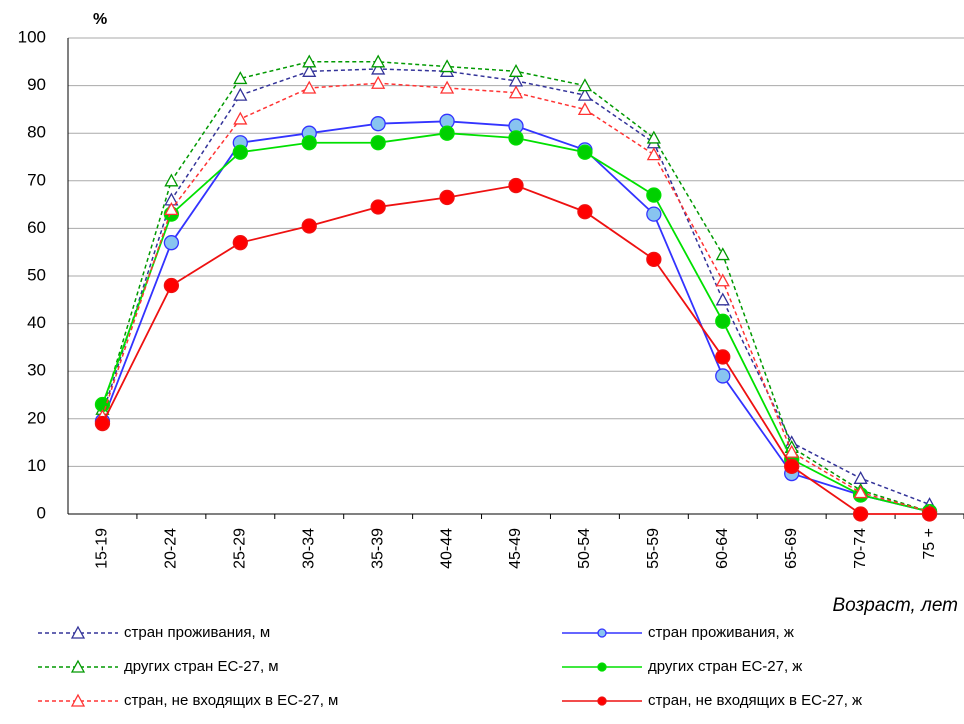 Image resolution: width=964 pixels, height=724 pixels. What do you see at coordinates (308, 548) in the screenshot?
I see `x-tick-label: 30-34` at bounding box center [308, 548].